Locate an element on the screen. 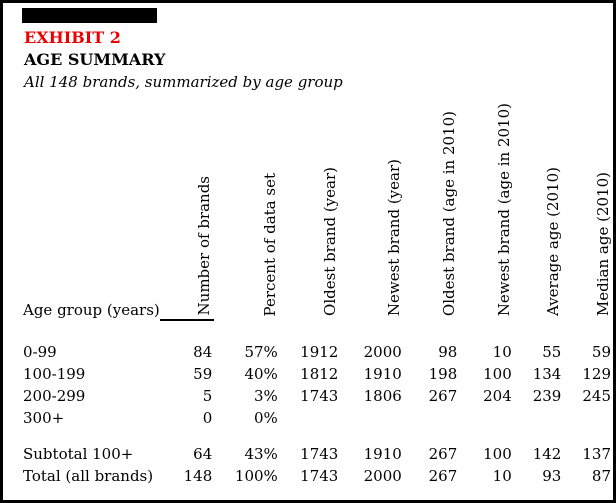 The width and height of the screenshot is (616, 503). column-header-percent-of-data-set: Percent of data set is located at coordinates (247, 211).